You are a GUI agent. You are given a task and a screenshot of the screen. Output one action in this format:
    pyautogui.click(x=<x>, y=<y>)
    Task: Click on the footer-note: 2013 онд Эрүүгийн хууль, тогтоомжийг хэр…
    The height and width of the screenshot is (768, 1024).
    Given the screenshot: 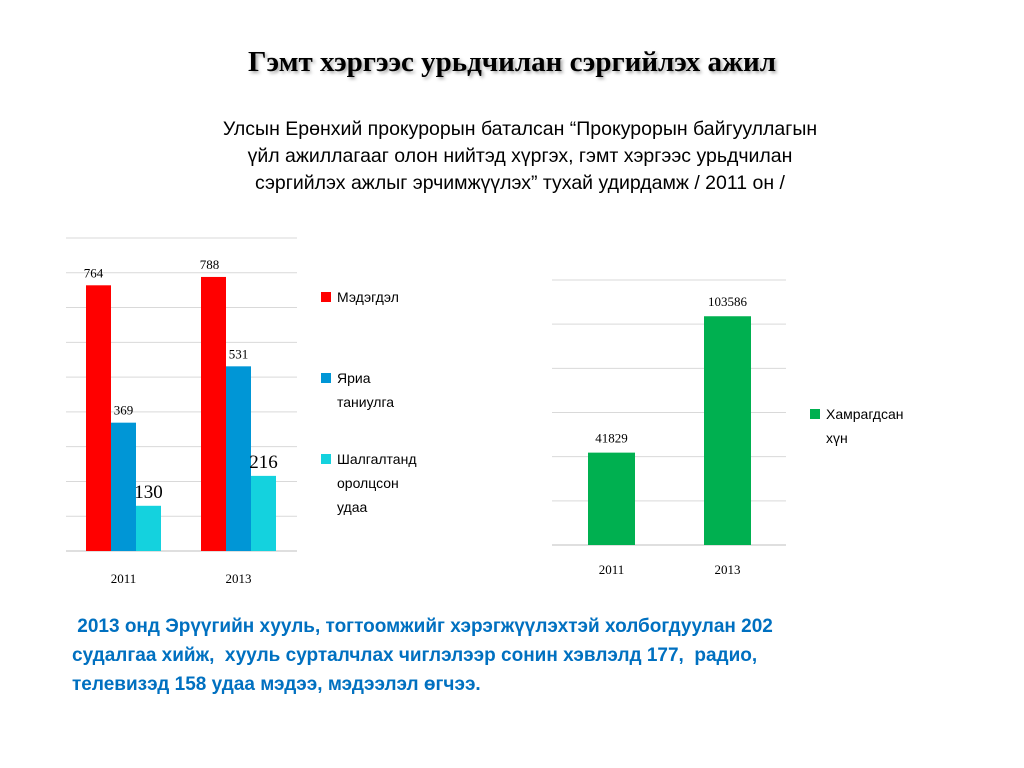 What is the action you would take?
    pyautogui.click(x=522, y=655)
    